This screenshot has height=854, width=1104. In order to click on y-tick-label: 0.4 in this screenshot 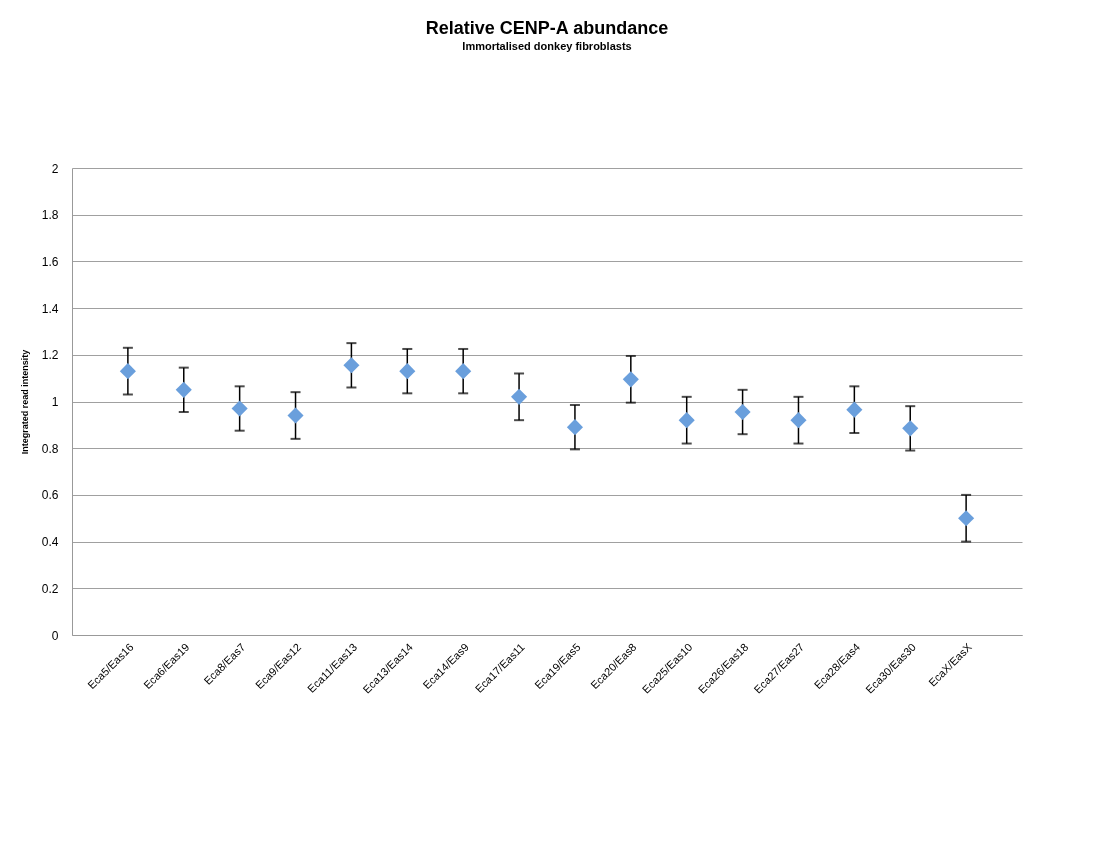, I will do `click(50, 542)`.